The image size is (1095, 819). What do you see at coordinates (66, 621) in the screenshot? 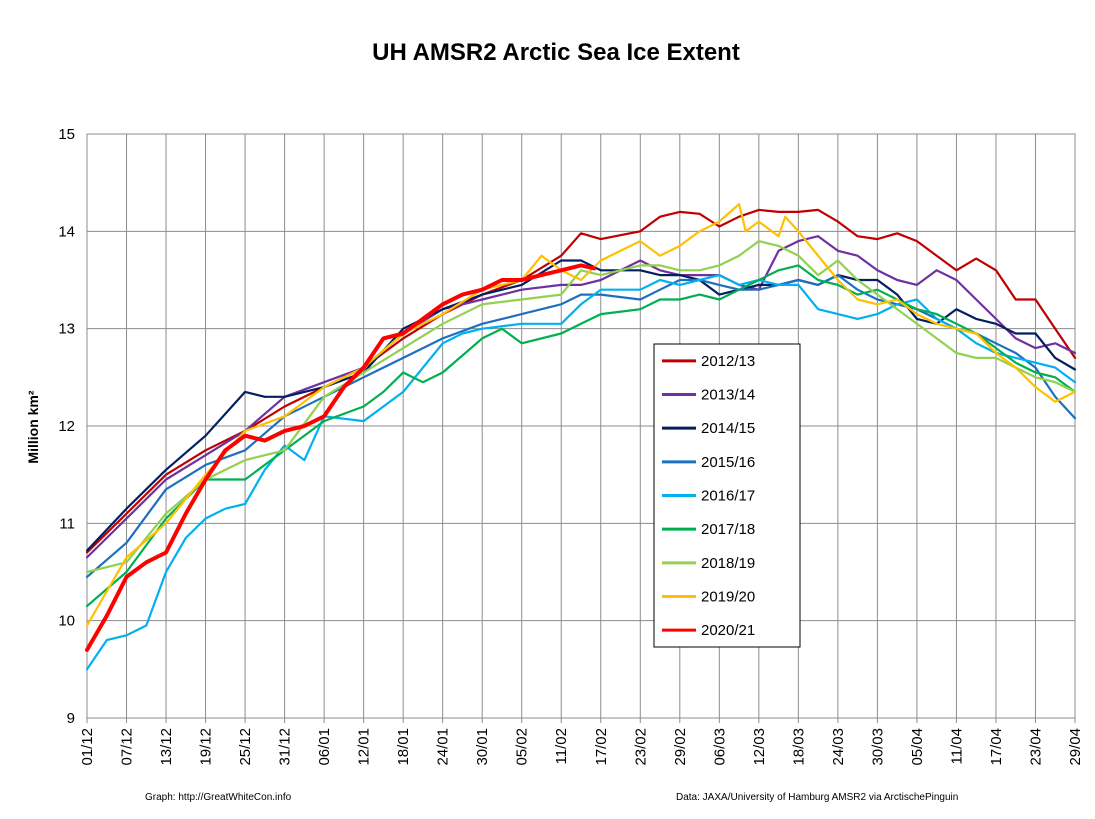
I see `y-tick-label: 10` at bounding box center [66, 621].